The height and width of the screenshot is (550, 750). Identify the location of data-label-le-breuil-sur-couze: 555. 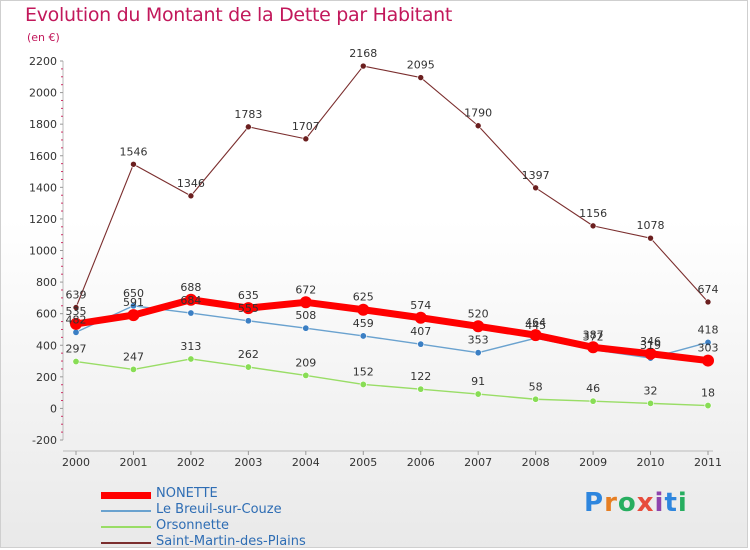
(248, 308).